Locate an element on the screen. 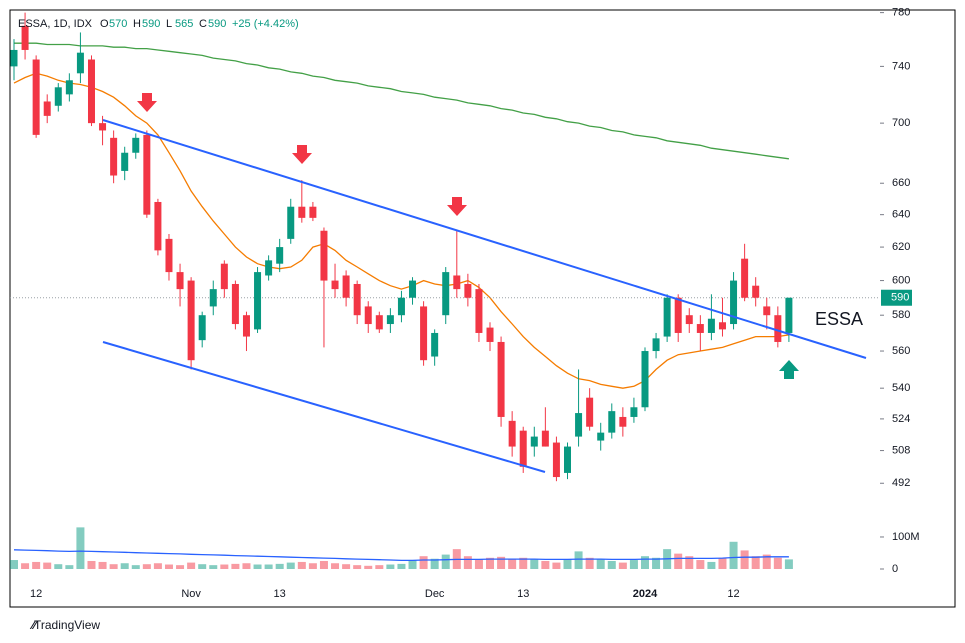  legend-change: +25 (+4.42%) is located at coordinates (265, 24).